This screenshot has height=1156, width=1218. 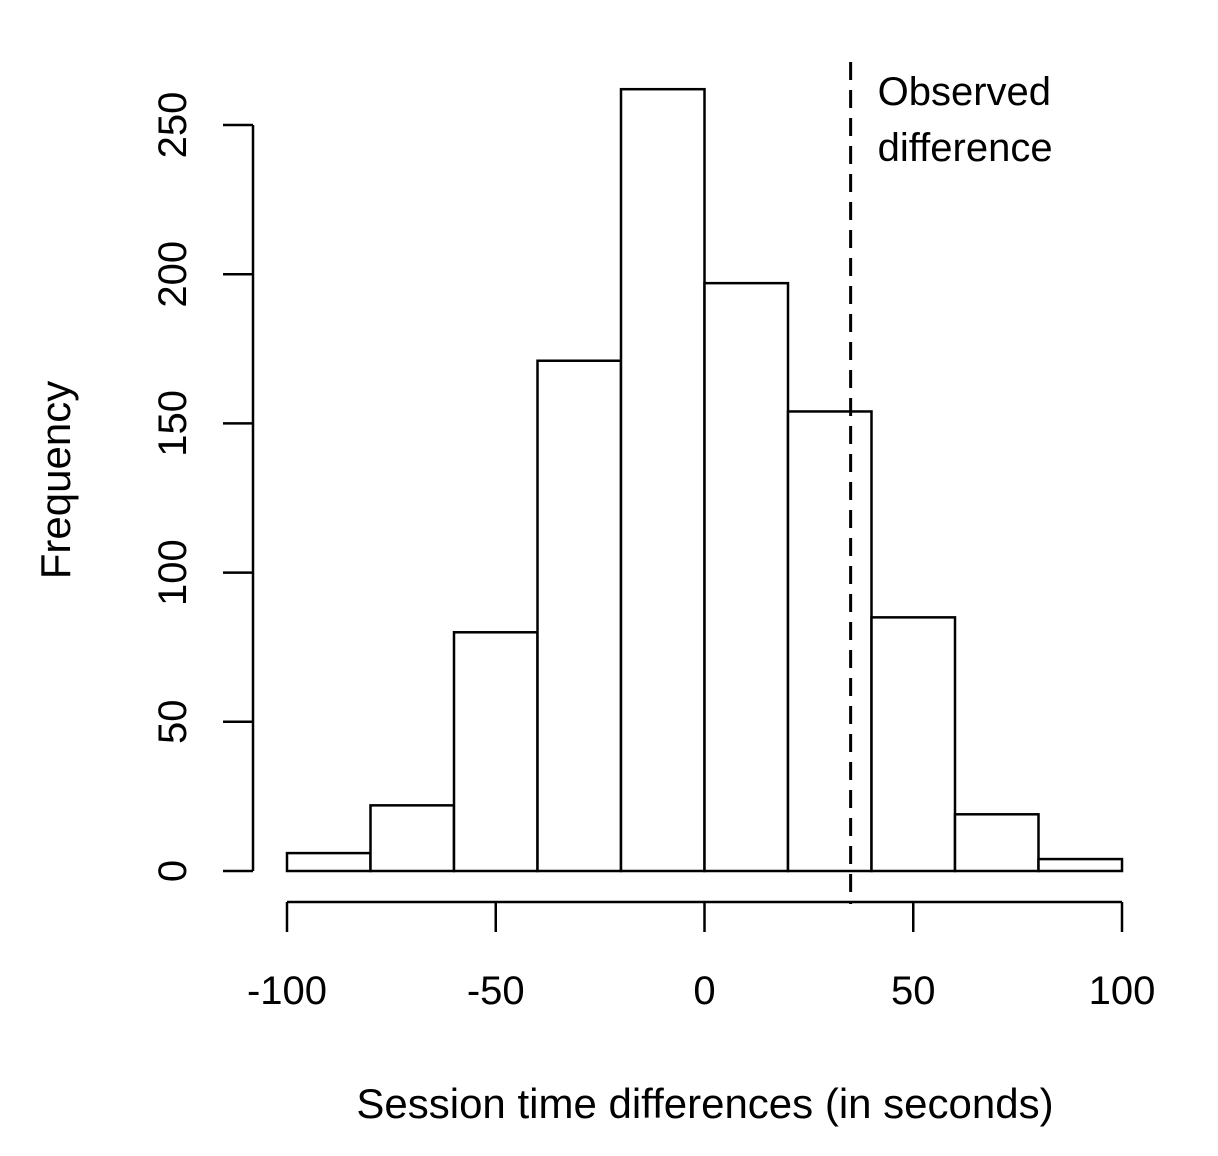 What do you see at coordinates (496, 991) in the screenshot?
I see `x-tick-label--50: -50` at bounding box center [496, 991].